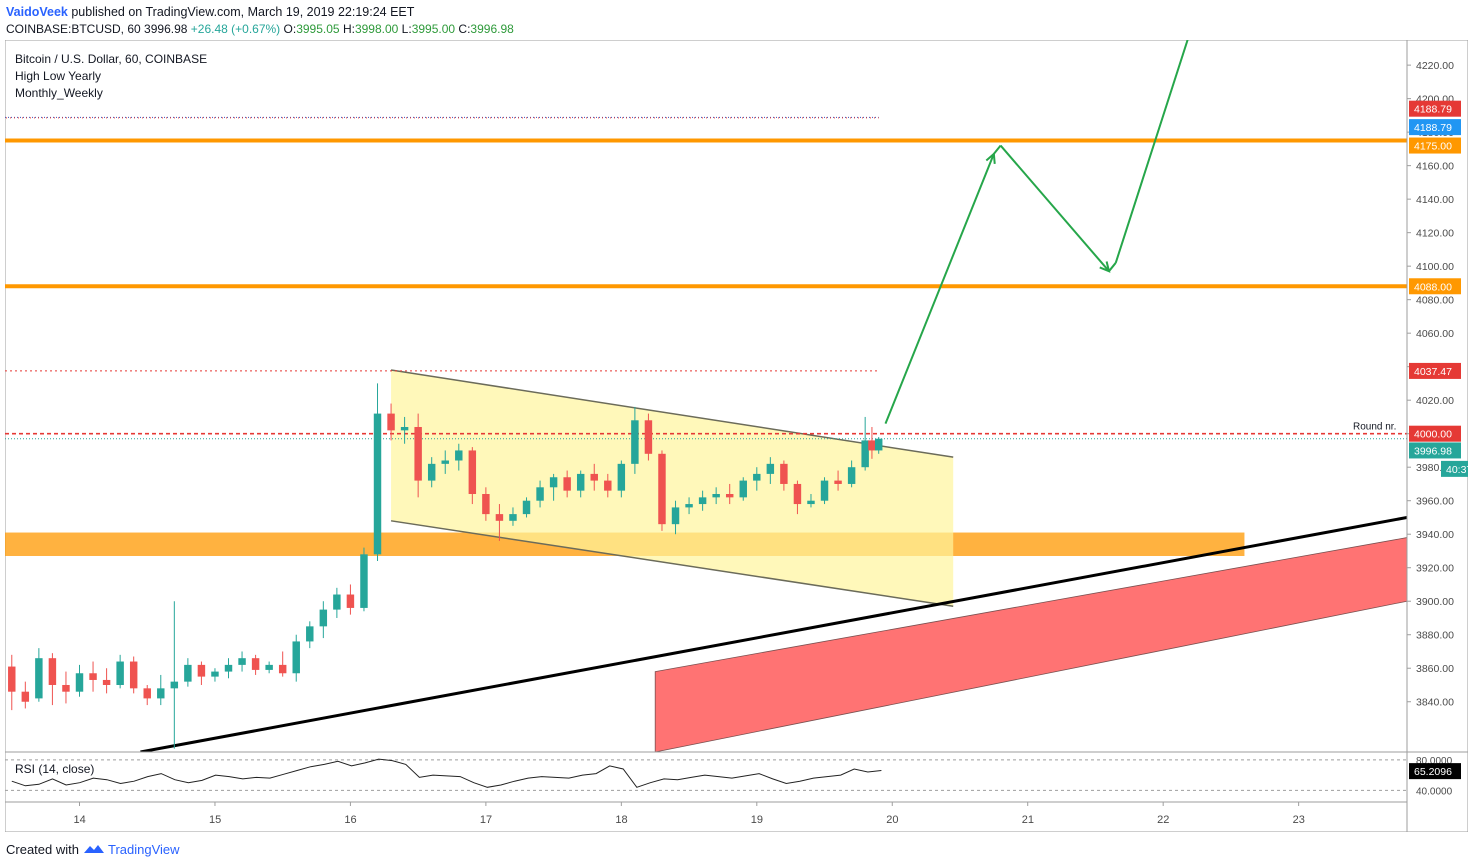 This screenshot has width=1475, height=868. I want to click on time-tick-label: 17, so click(486, 820).